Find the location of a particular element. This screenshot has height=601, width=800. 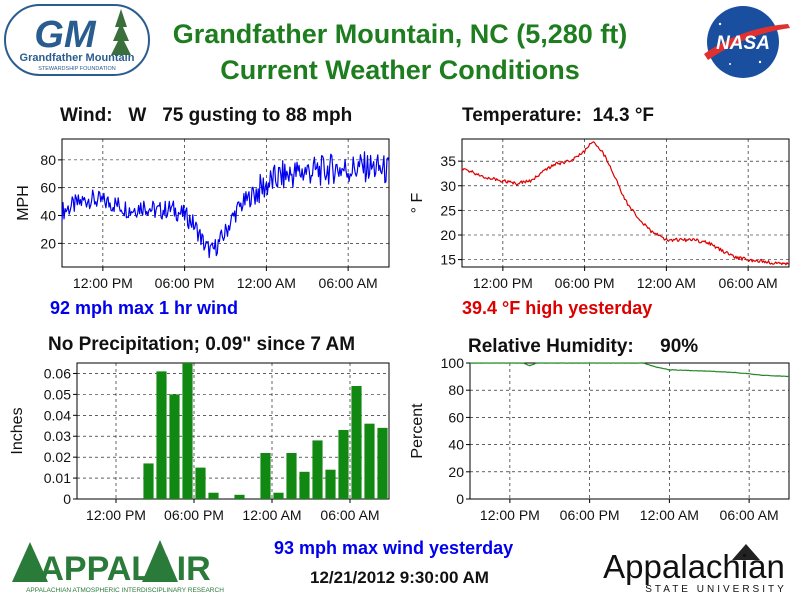

temperature-plot-area is located at coordinates (625, 203).